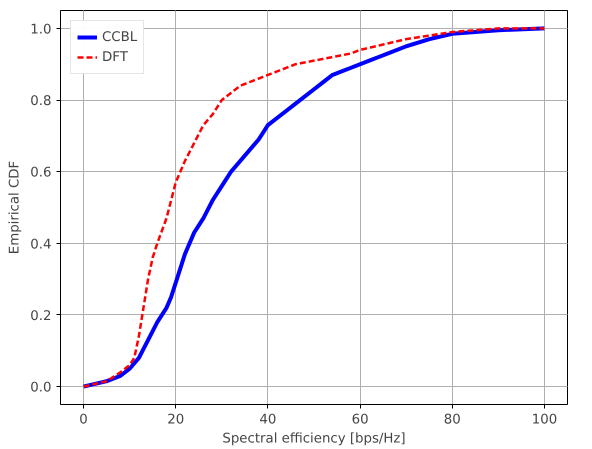 This screenshot has width=592, height=449. Describe the element at coordinates (360, 420) in the screenshot. I see `x-tick-label: 60` at that location.